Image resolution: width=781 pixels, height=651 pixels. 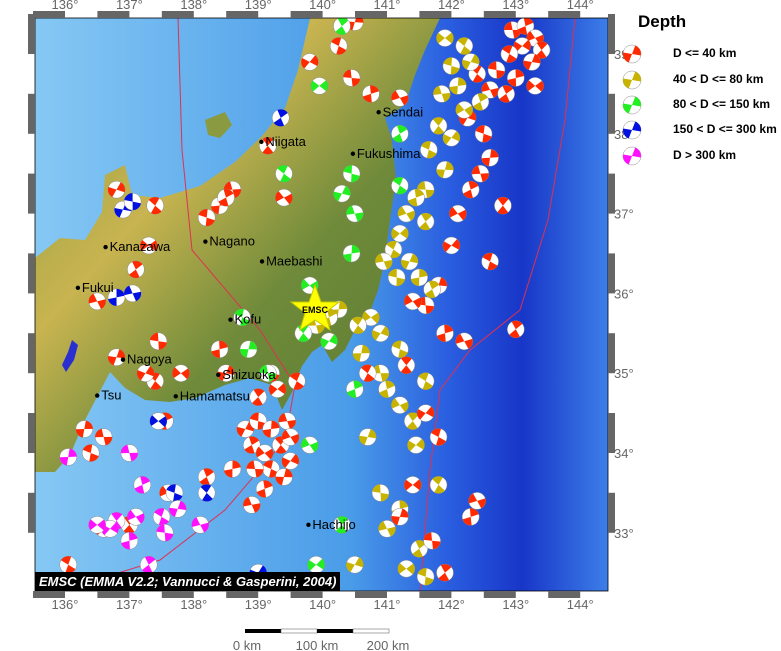 What do you see at coordinates (705, 155) in the screenshot?
I see `legend-item-deep-2: D > 300 km` at bounding box center [705, 155].